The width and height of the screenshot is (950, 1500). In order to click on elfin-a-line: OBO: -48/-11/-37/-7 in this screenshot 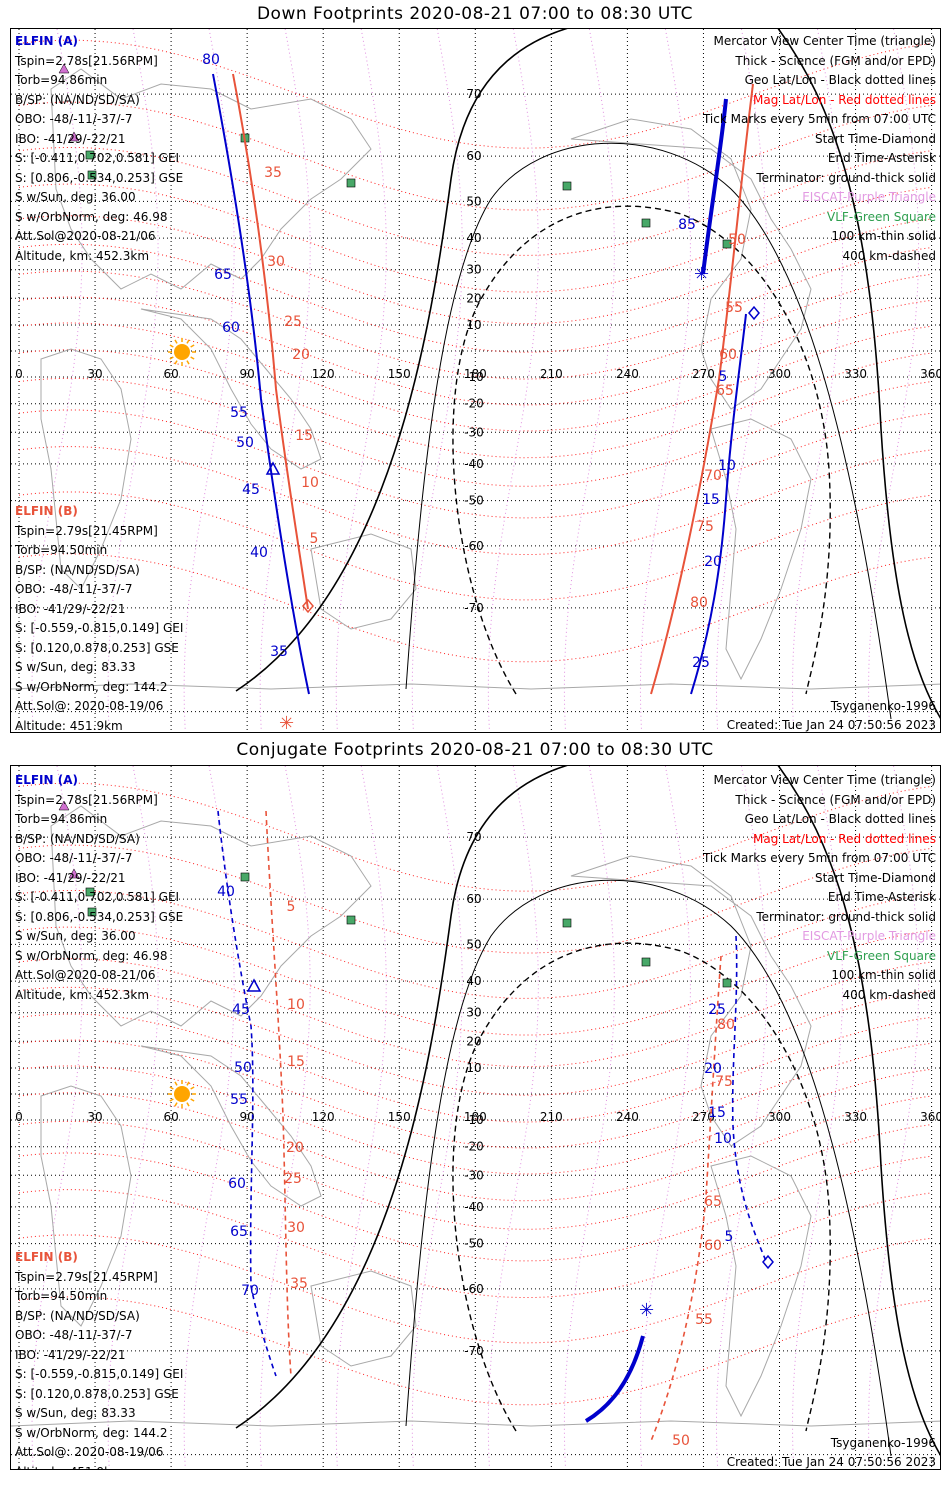, I will do `click(74, 119)`.